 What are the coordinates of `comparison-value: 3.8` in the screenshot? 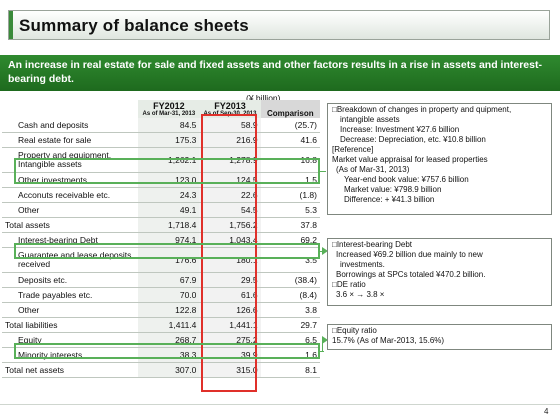 It's located at (290, 310).